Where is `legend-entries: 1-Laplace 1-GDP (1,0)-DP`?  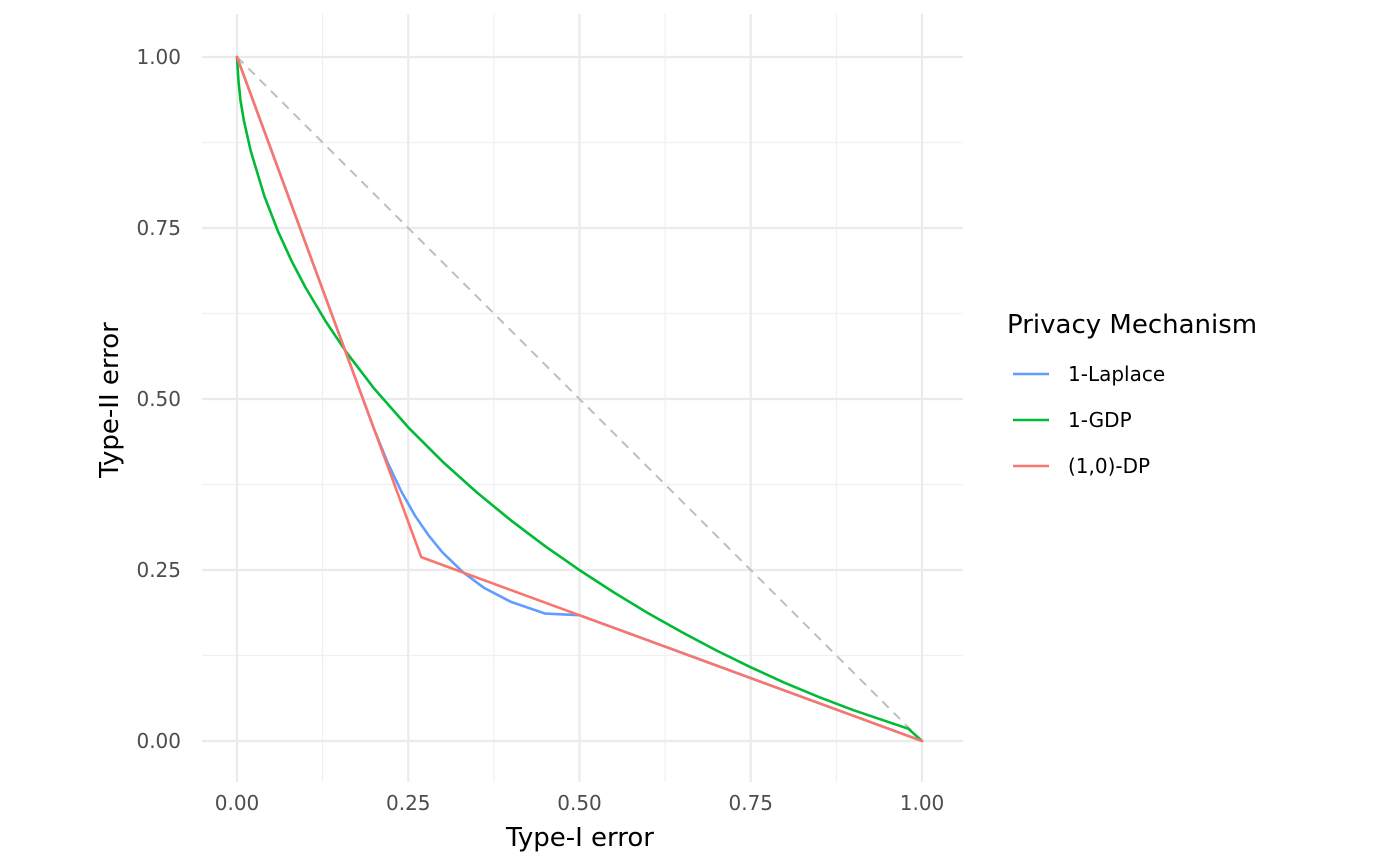 legend-entries: 1-Laplace 1-GDP (1,0)-DP is located at coordinates (1089, 420).